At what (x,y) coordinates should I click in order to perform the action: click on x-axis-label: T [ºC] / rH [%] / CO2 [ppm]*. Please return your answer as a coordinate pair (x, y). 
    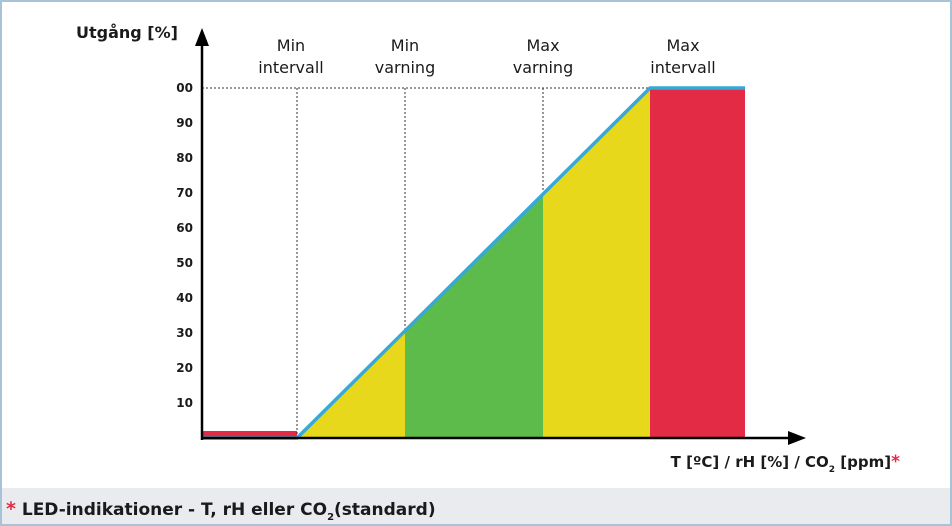
    Looking at the image, I should click on (785, 463).